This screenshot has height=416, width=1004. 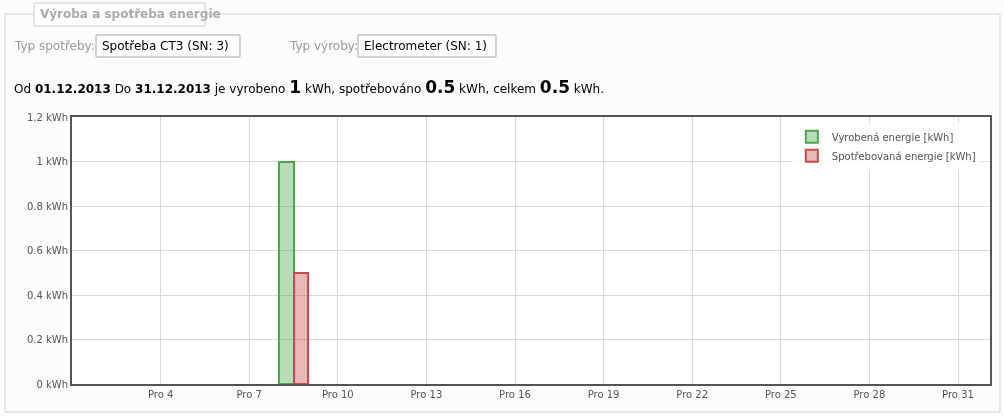 What do you see at coordinates (47, 295) in the screenshot?
I see `y-tick-label: 0.4 kWh` at bounding box center [47, 295].